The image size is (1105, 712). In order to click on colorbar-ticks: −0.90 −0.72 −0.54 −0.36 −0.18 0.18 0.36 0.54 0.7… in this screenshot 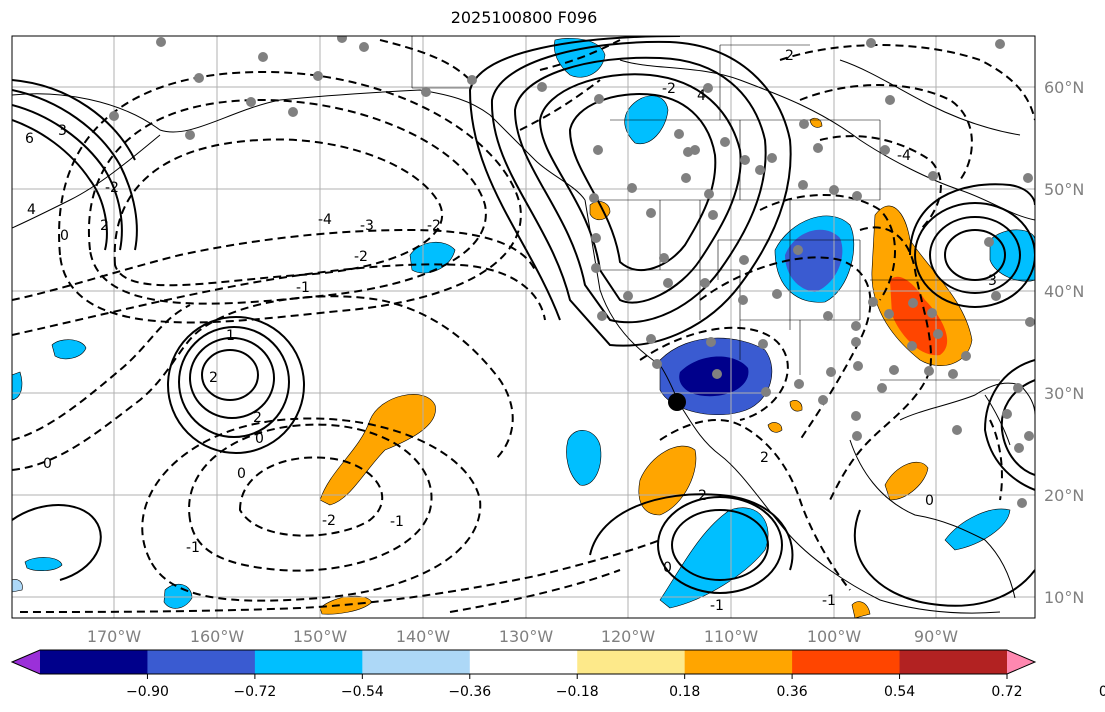, I will do `click(615, 687)`.